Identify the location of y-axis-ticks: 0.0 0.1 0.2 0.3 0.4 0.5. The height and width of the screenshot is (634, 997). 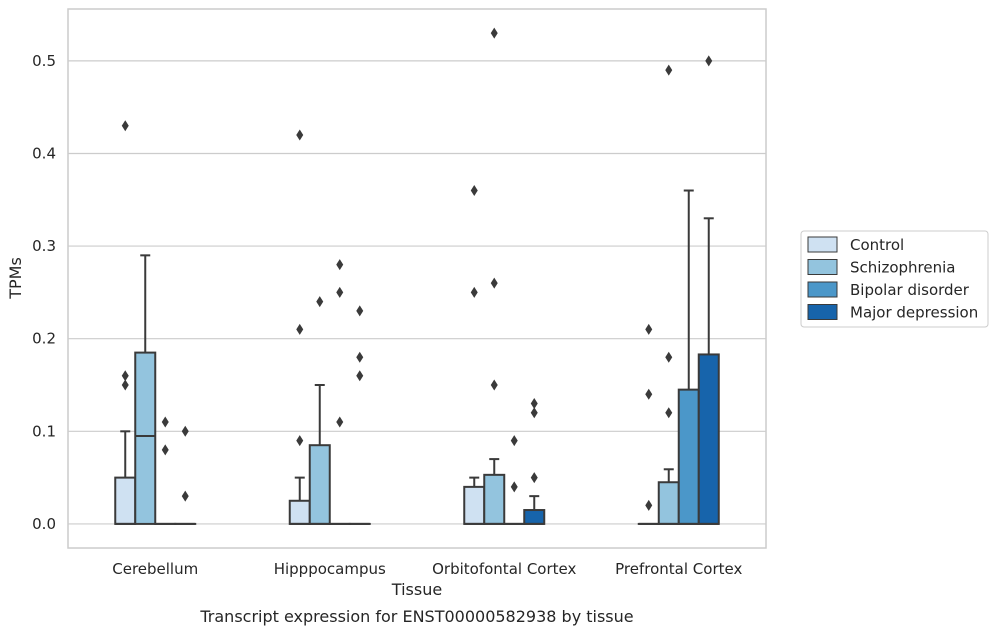
(44, 292).